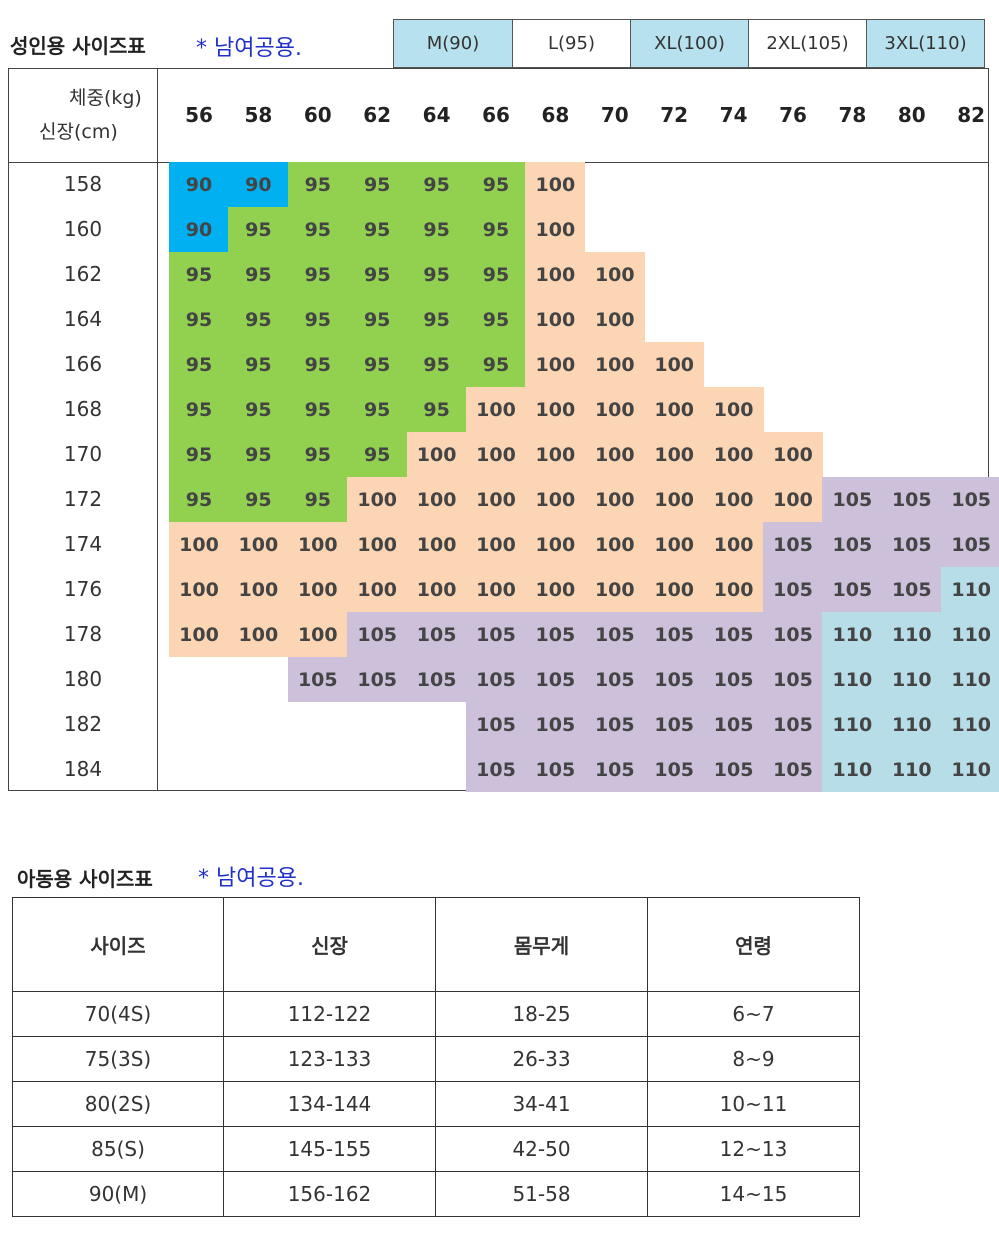  I want to click on child-header-height: 신장, so click(329, 944).